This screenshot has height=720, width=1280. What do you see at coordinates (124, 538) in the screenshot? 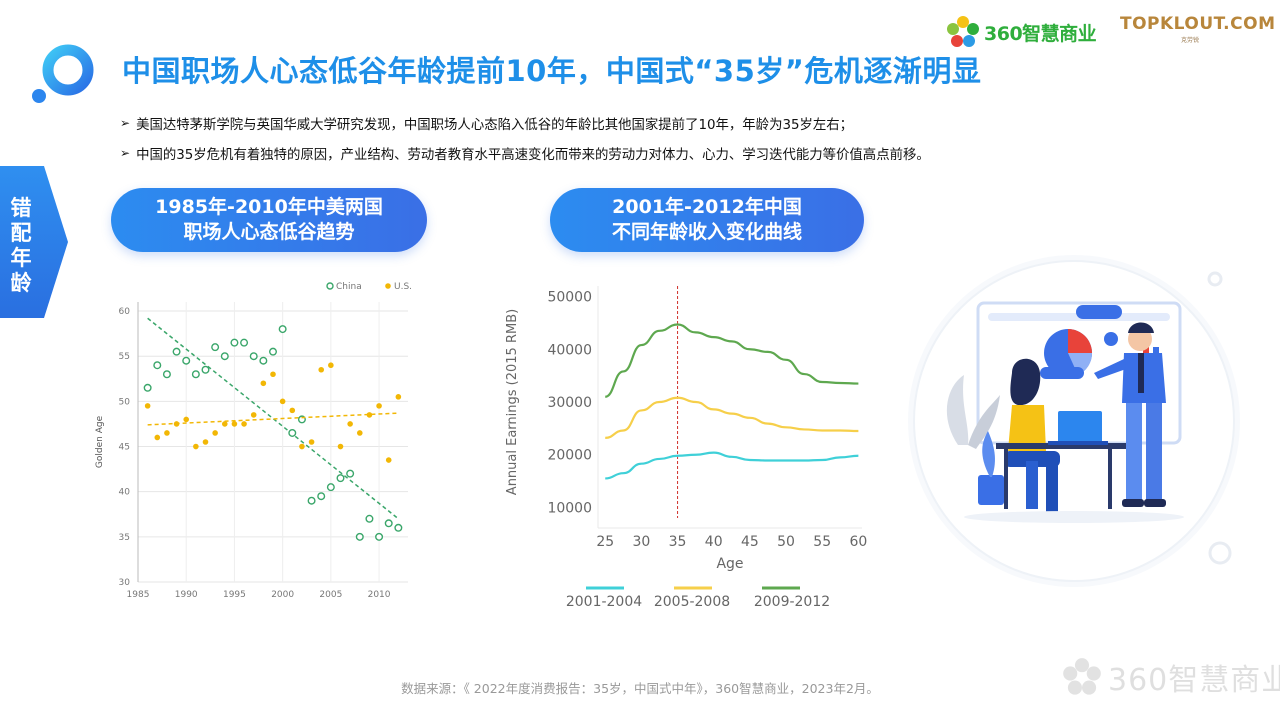
I see `y-tick-label: 35` at bounding box center [124, 538].